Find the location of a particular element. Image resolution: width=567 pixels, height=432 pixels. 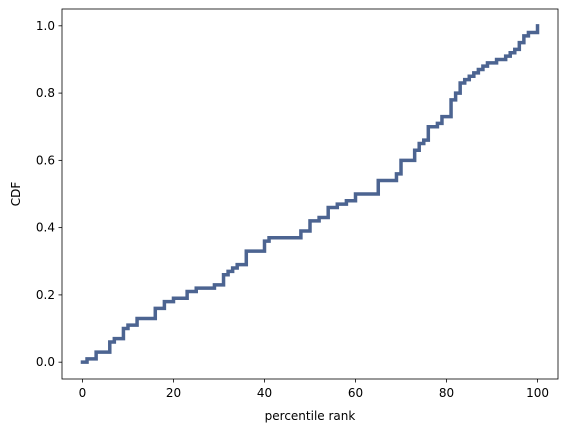

x-axis: 0 20 40 60 80 100 is located at coordinates (314, 389).